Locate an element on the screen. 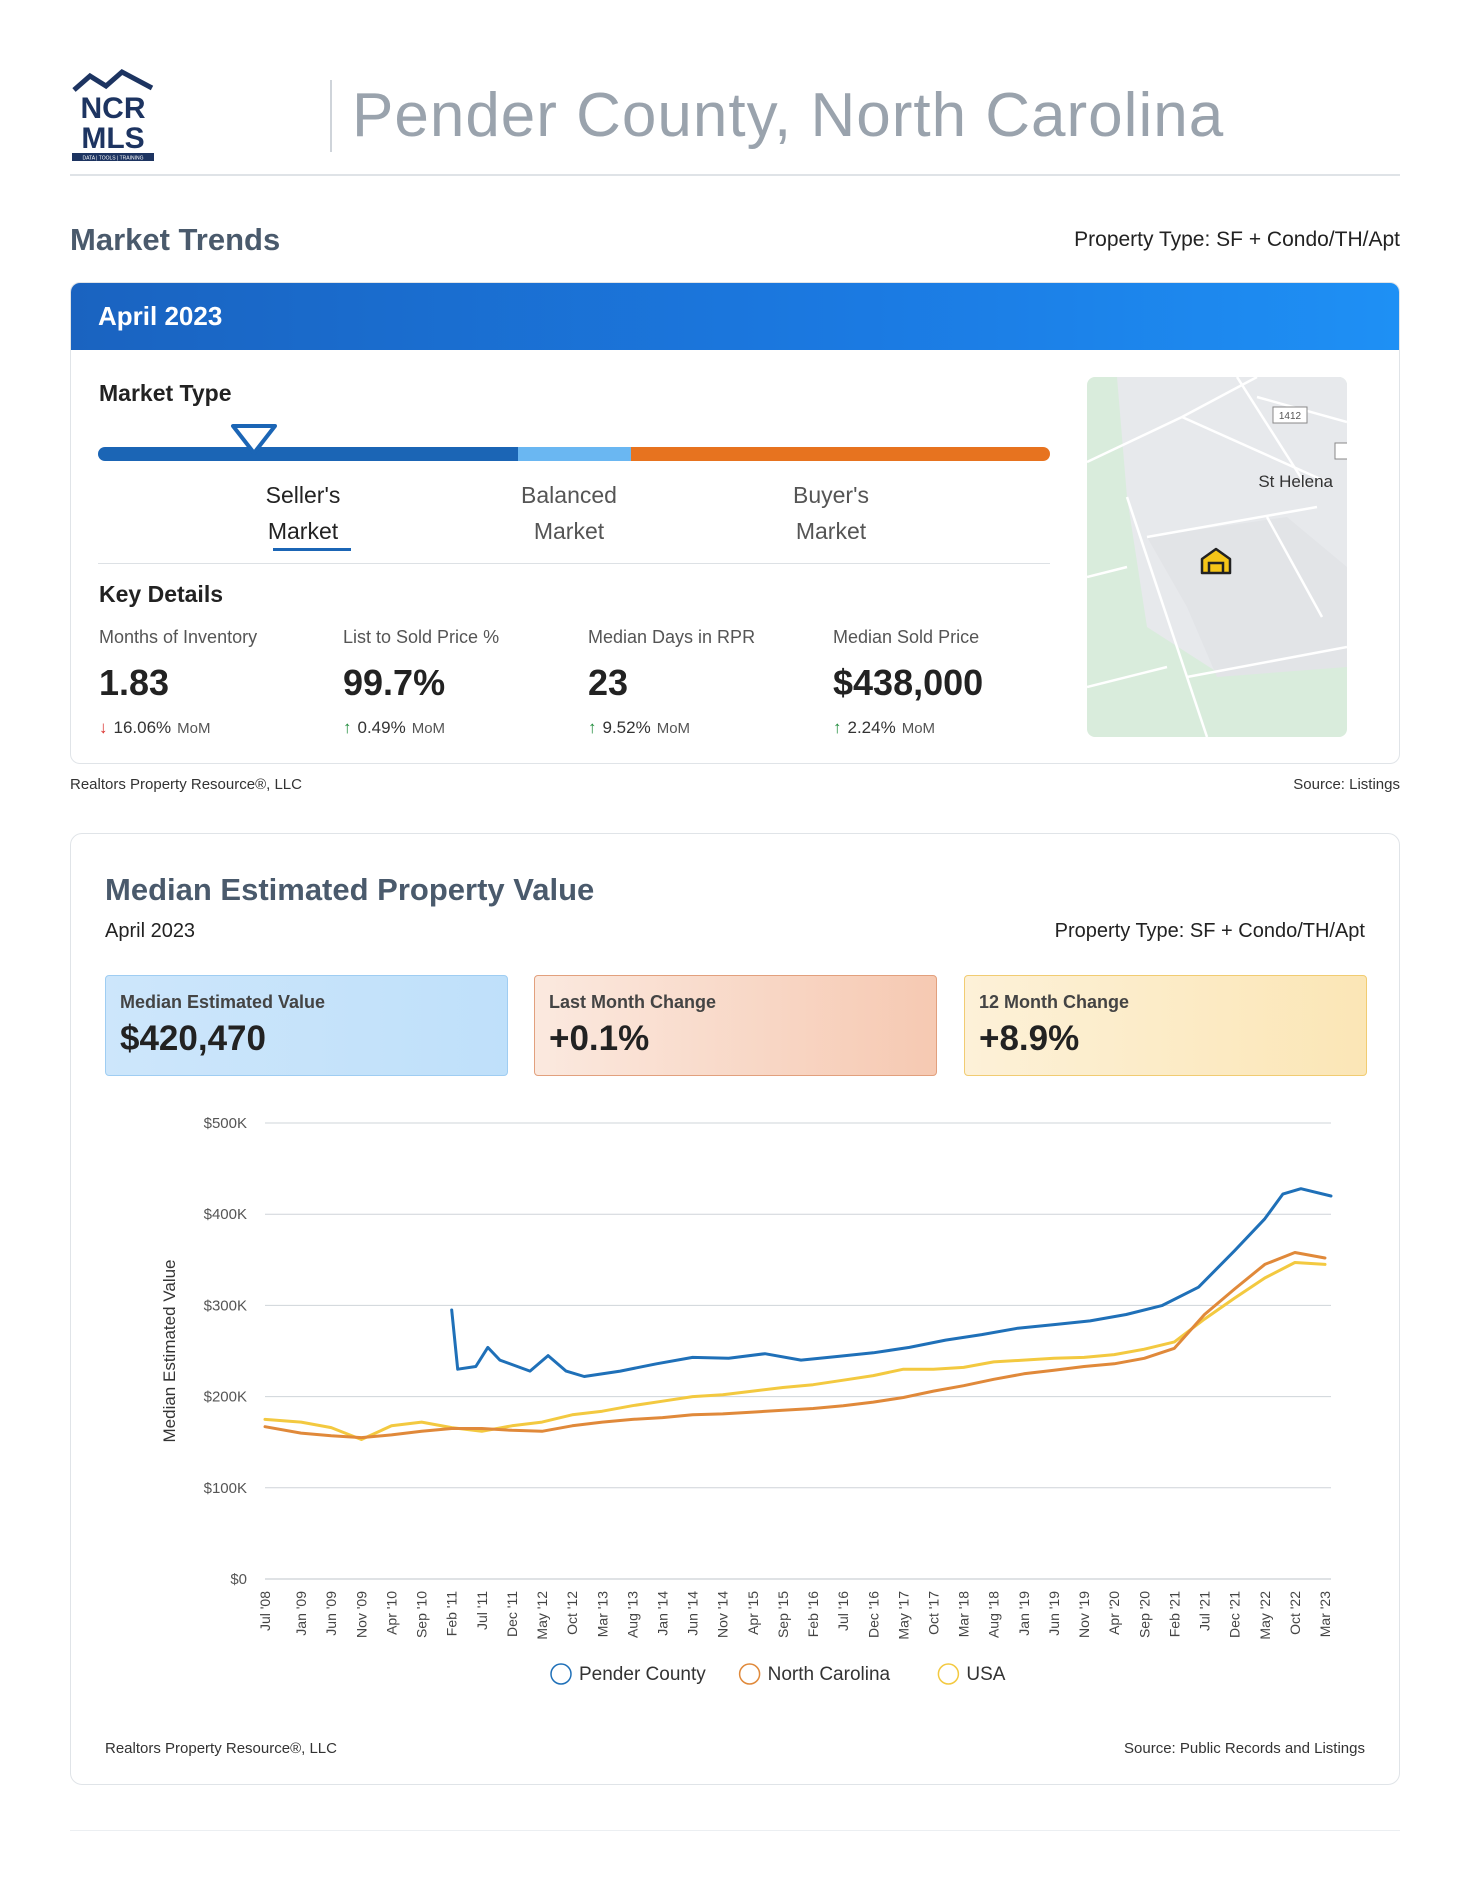 The image size is (1471, 1903). x-tick-label: Jan '19 is located at coordinates (1024, 1613).